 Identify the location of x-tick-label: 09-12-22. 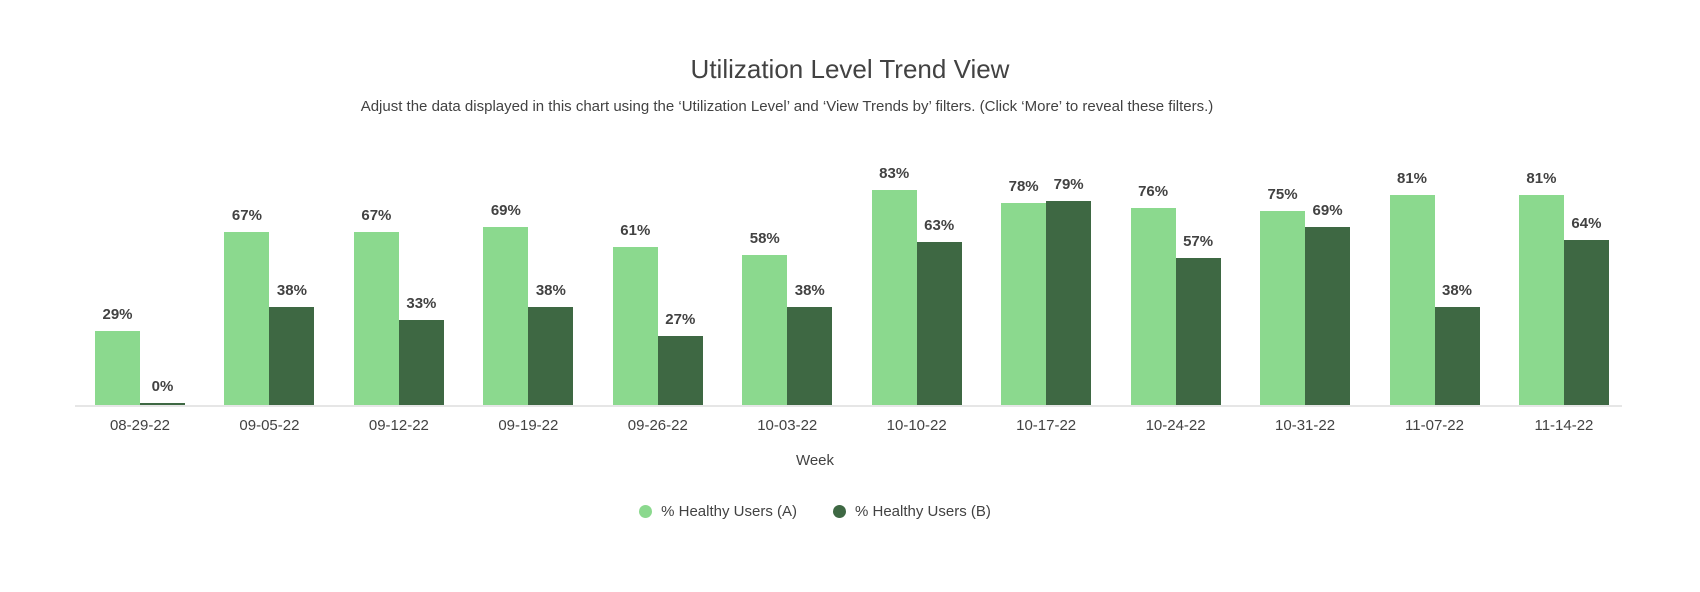
(398, 425).